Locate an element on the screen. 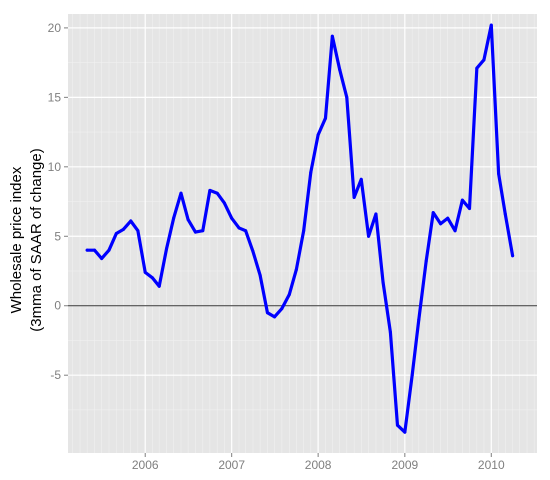 Image resolution: width=550 pixels, height=480 pixels. x-axis: 2006 2007 2008 2009 2010 is located at coordinates (318, 462).